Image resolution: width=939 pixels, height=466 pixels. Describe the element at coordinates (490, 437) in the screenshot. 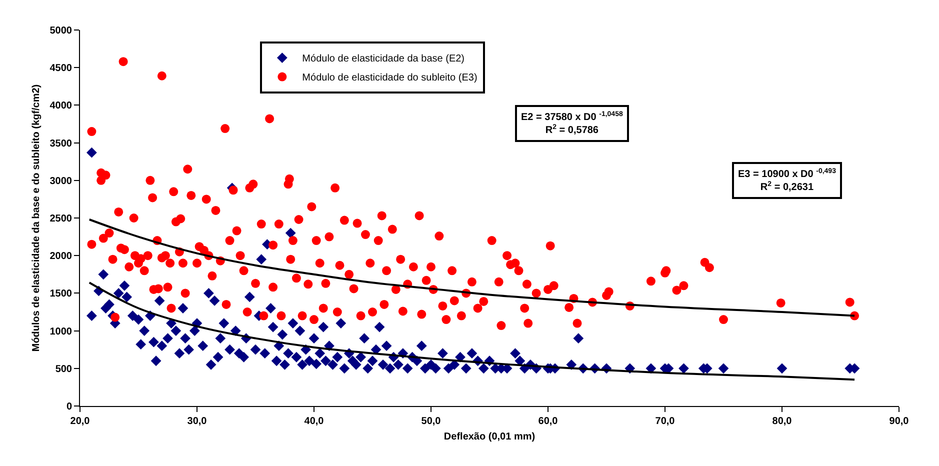

I see `x-axis-title: Deflexão (0,01 mm)` at that location.